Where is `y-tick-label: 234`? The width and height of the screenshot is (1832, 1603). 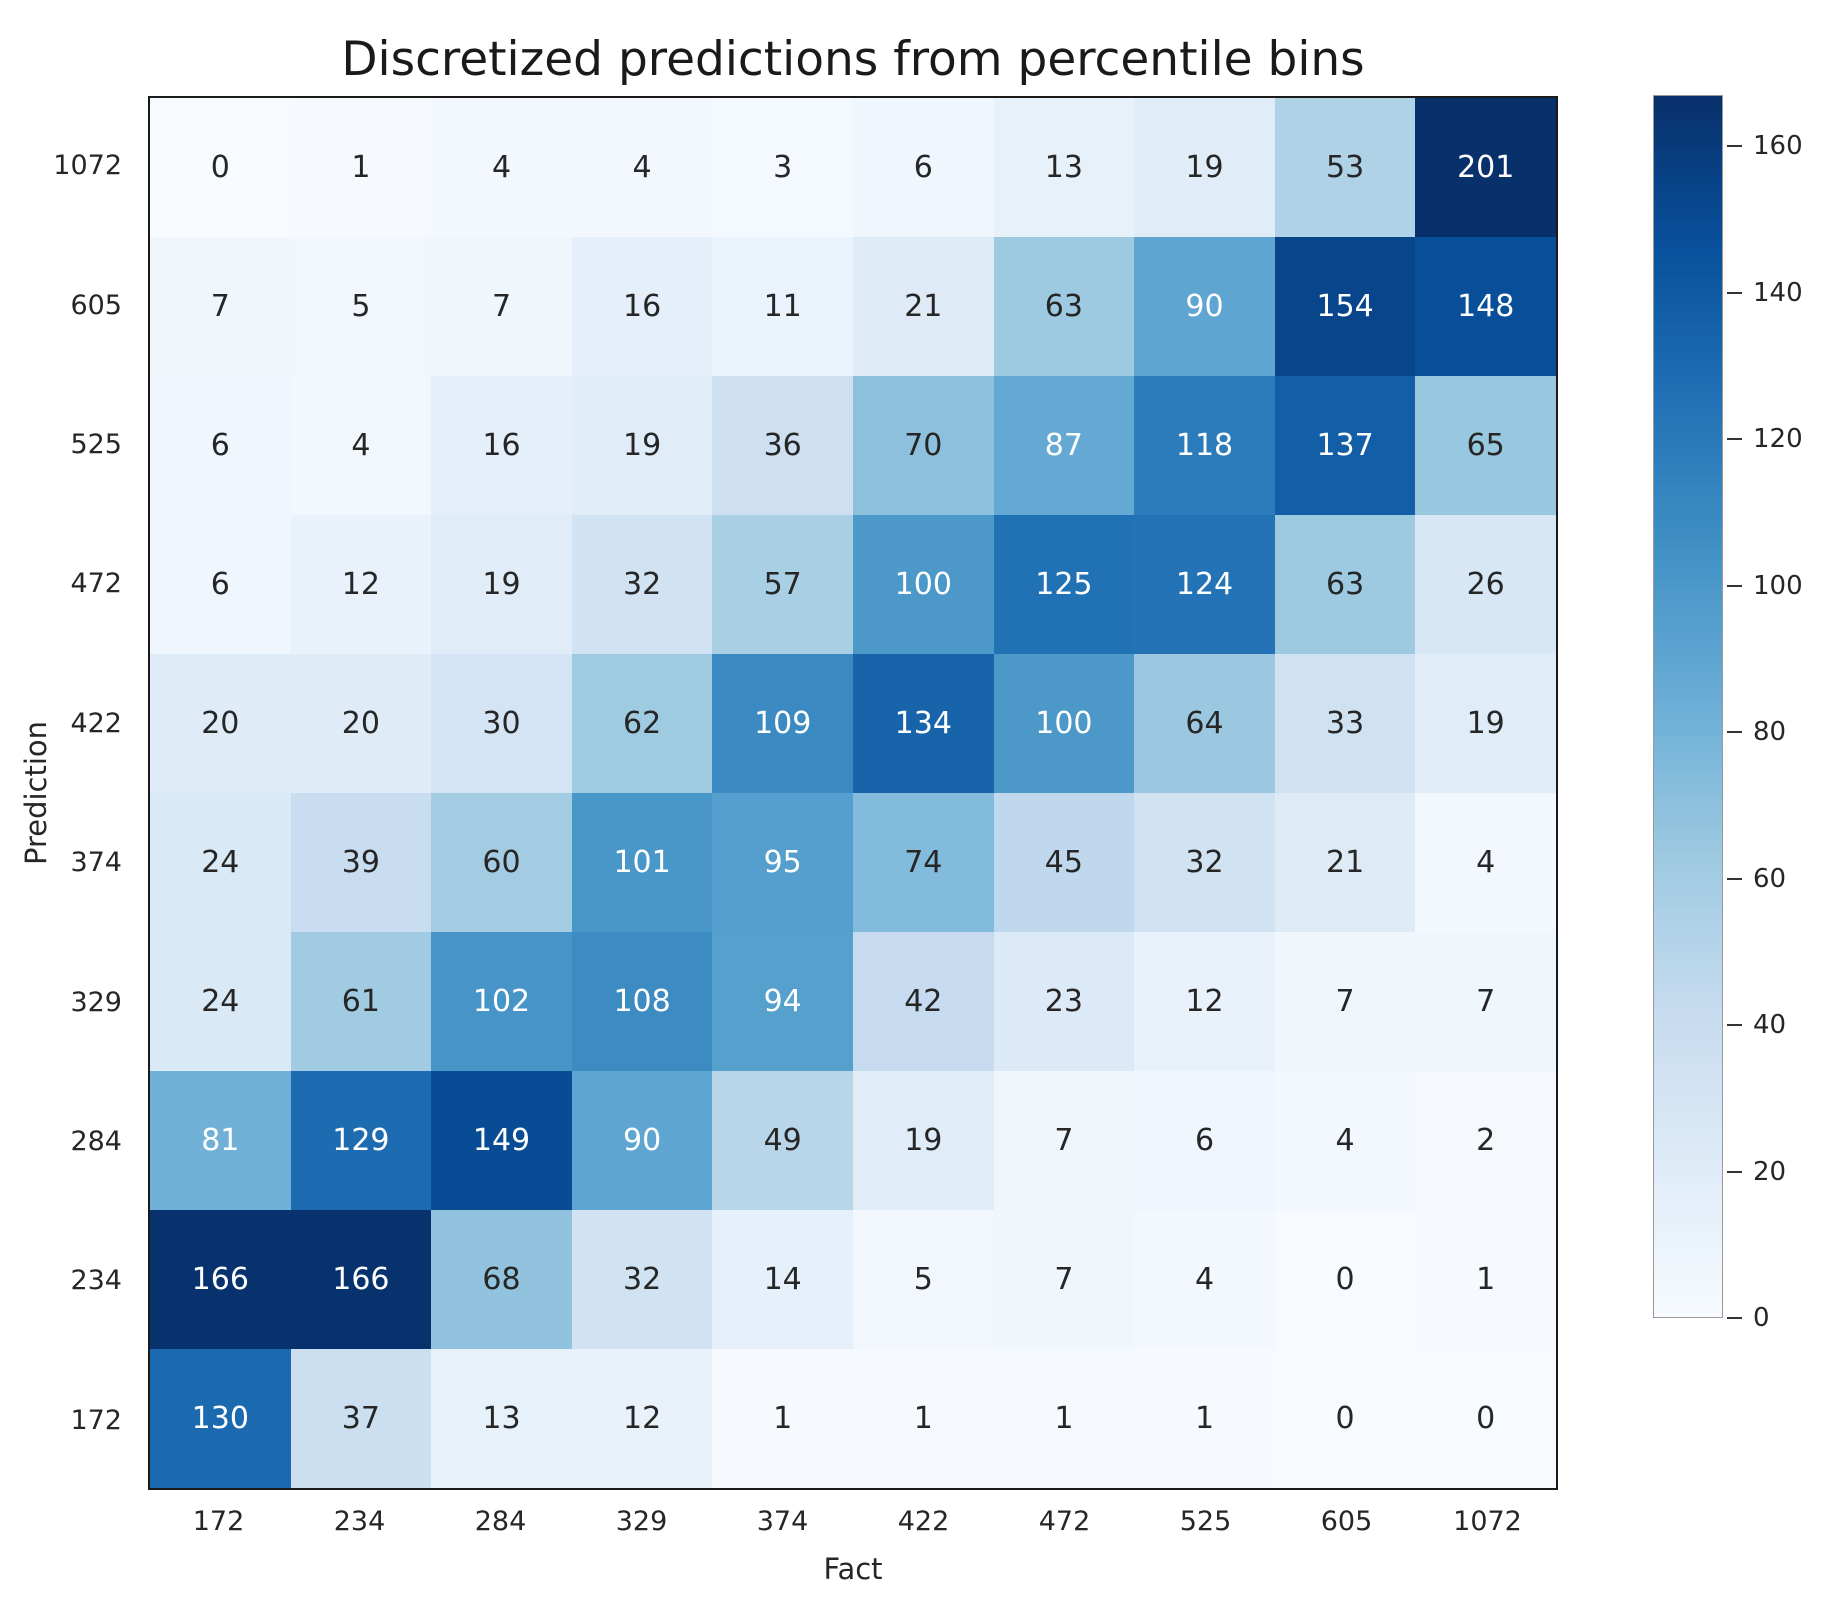
y-tick-label: 234 is located at coordinates (96, 1281).